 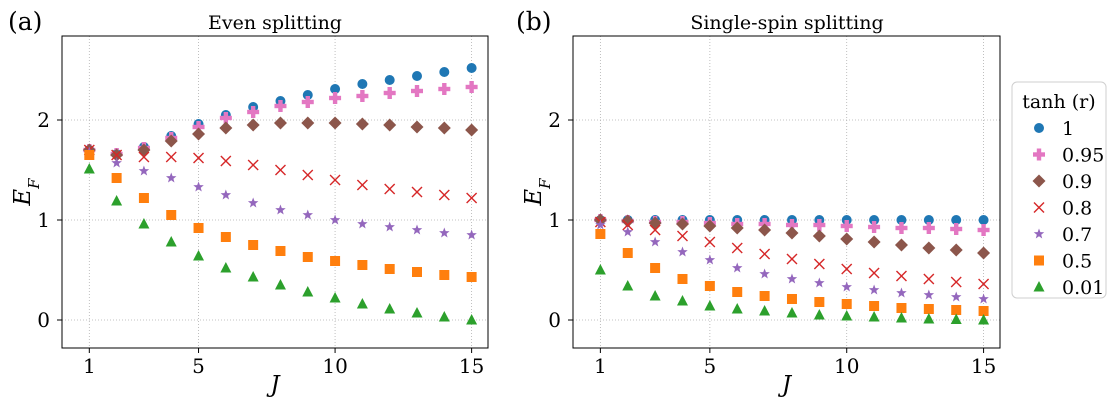 I want to click on y-axis-label-1: EF, so click(x=537, y=192).